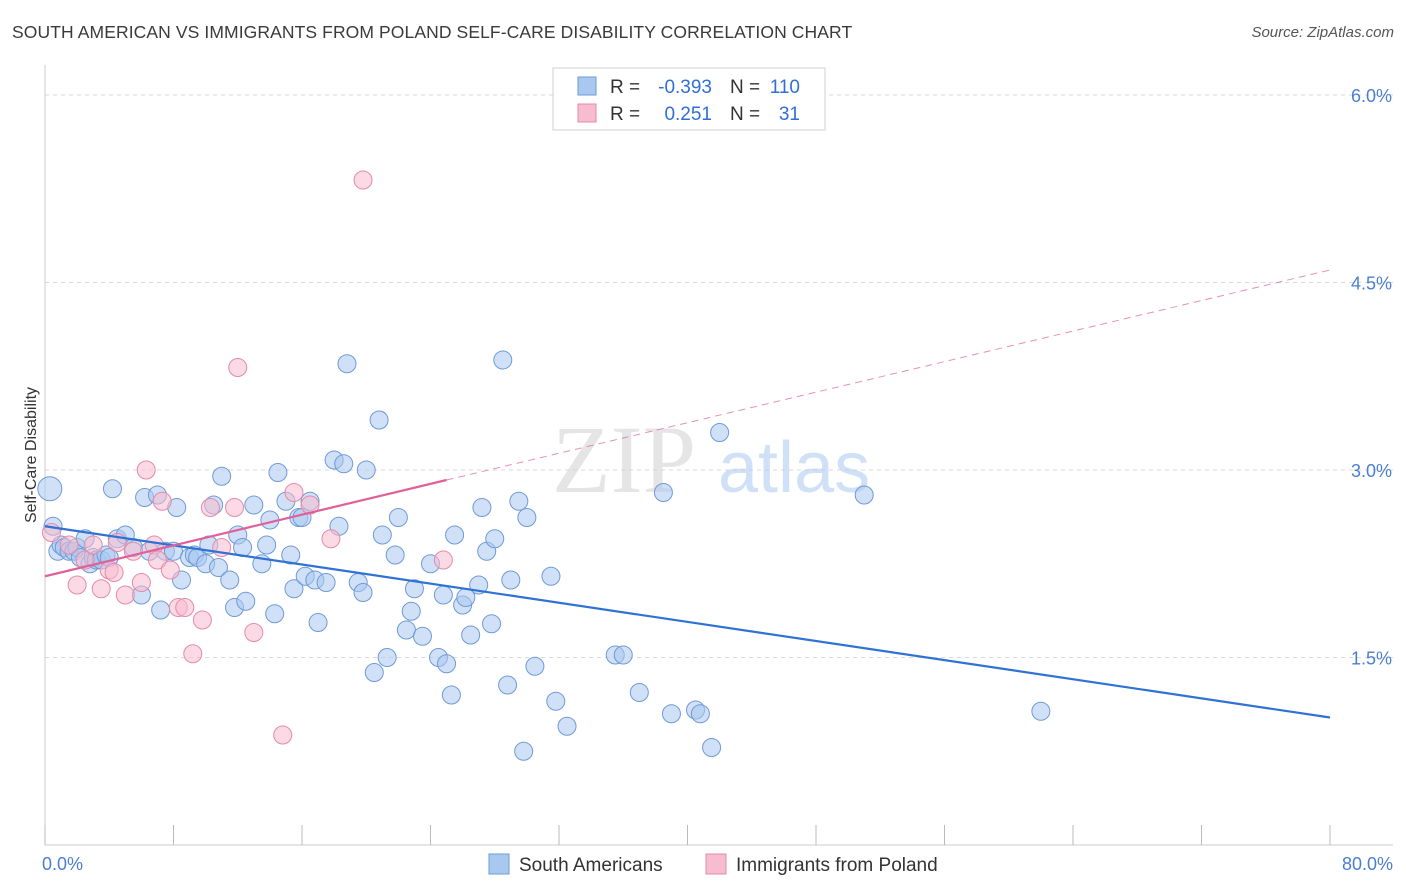 This screenshot has height=892, width=1406. Describe the element at coordinates (625, 114) in the screenshot. I see `legend-r-label-2: R =` at that location.